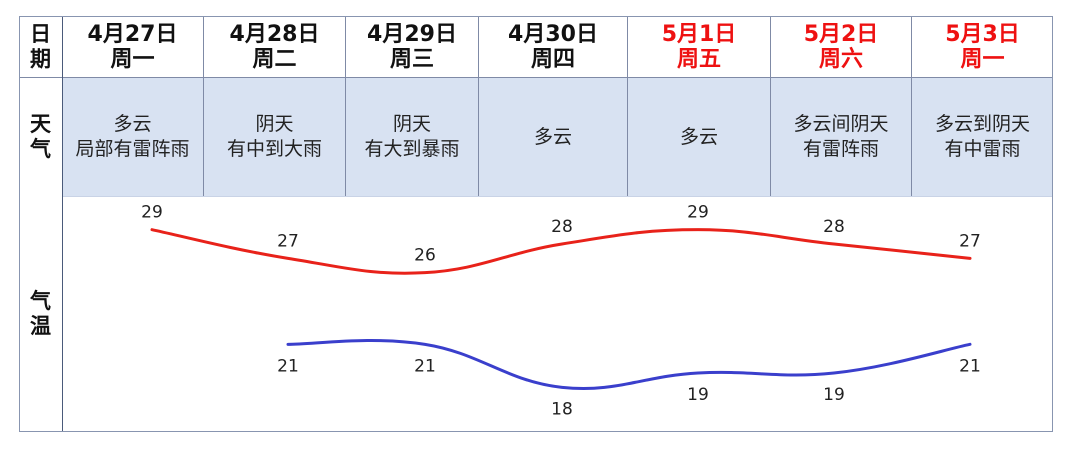 The height and width of the screenshot is (456, 1080). What do you see at coordinates (40, 326) in the screenshot?
I see `row-label-char: 温` at bounding box center [40, 326].